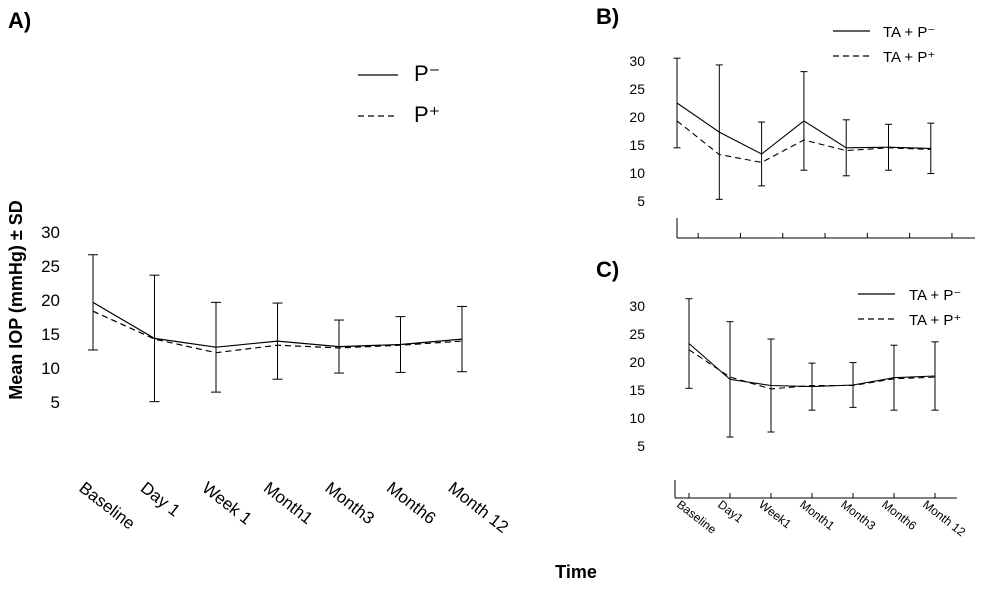 This screenshot has height=589, width=1000. Describe the element at coordinates (160, 499) in the screenshot. I see `x-tick-label: Day 1` at that location.